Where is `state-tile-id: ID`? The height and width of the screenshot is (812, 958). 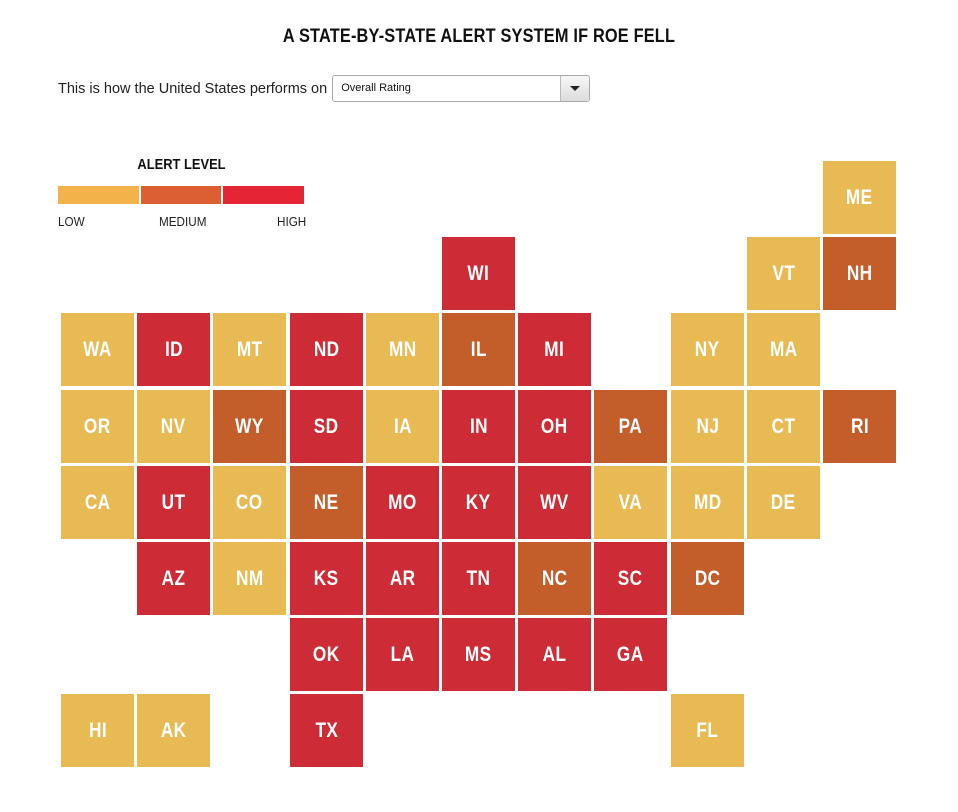
state-tile-id: ID is located at coordinates (173, 349).